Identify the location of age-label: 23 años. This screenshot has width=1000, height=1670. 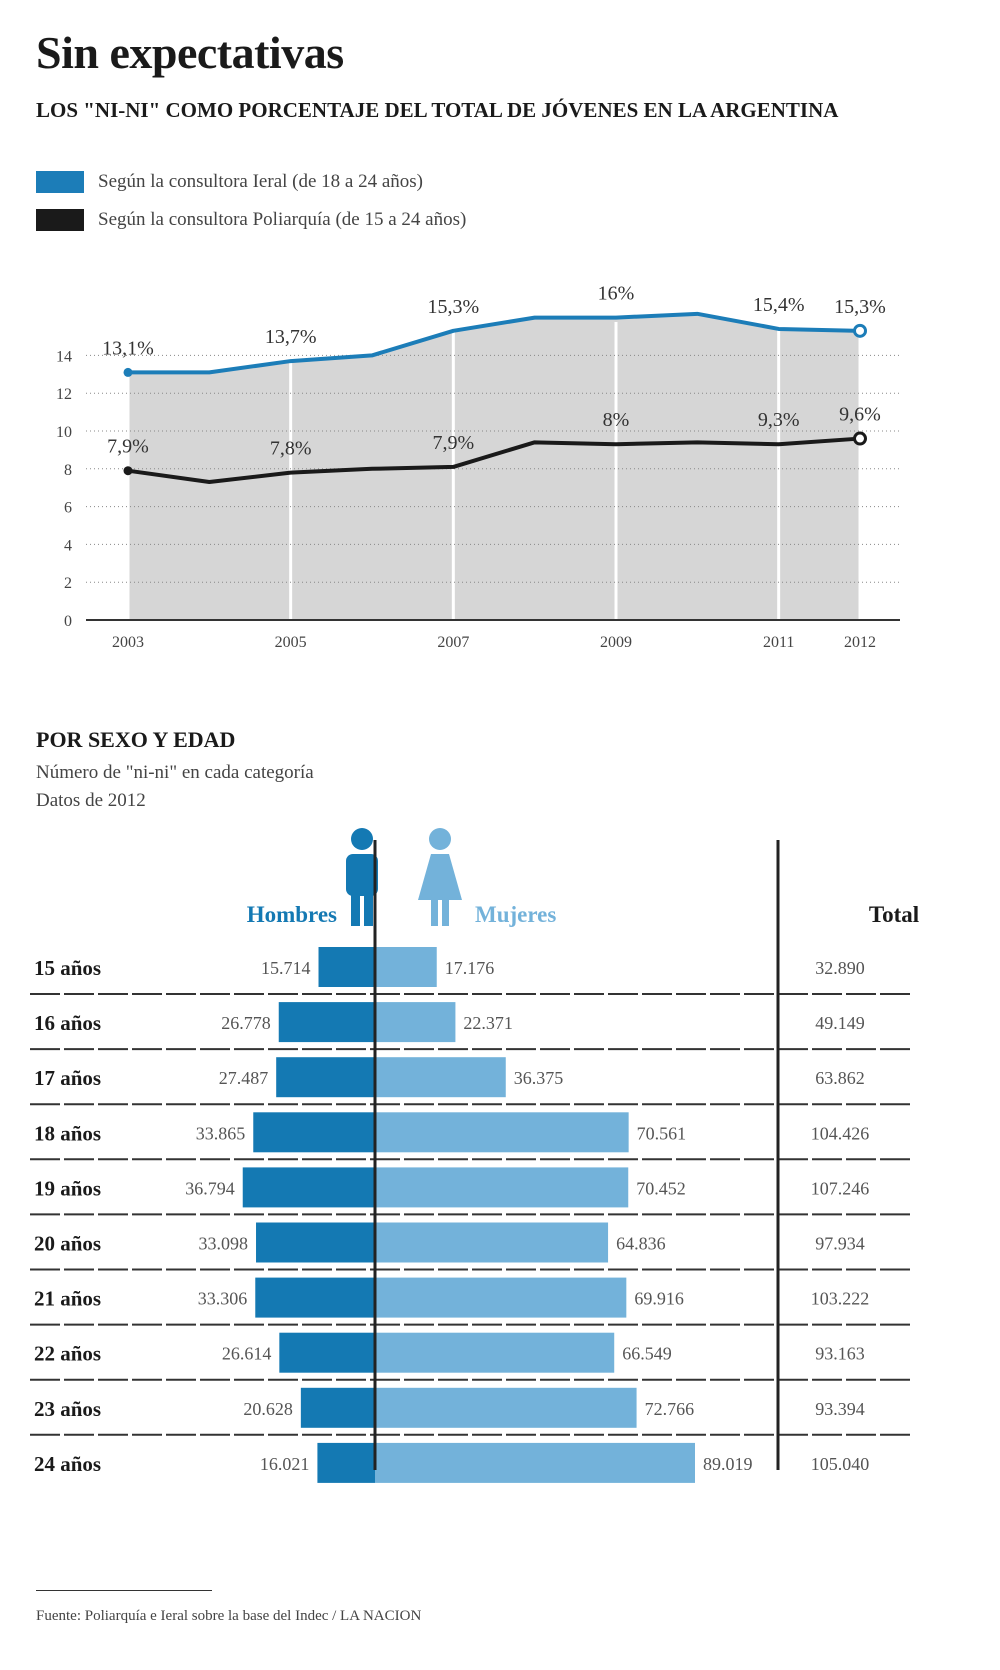
(67, 1409).